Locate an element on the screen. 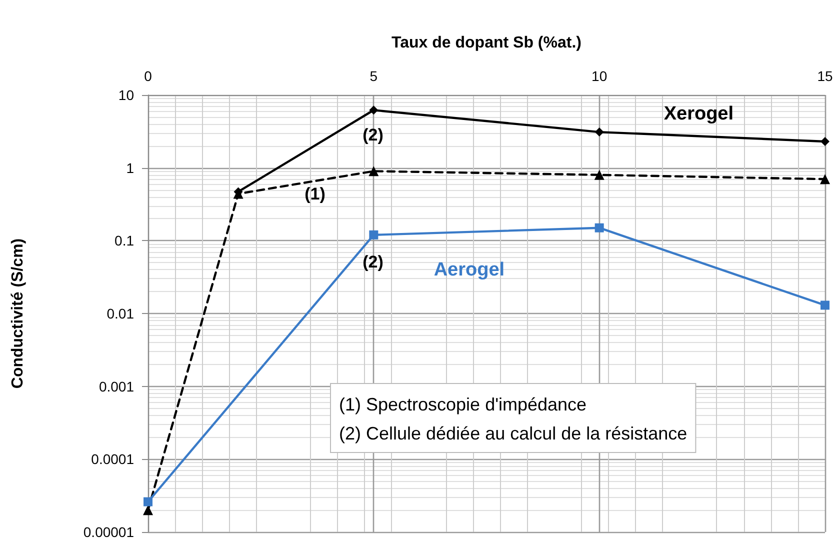  x-tick-label: 15 is located at coordinates (825, 76).